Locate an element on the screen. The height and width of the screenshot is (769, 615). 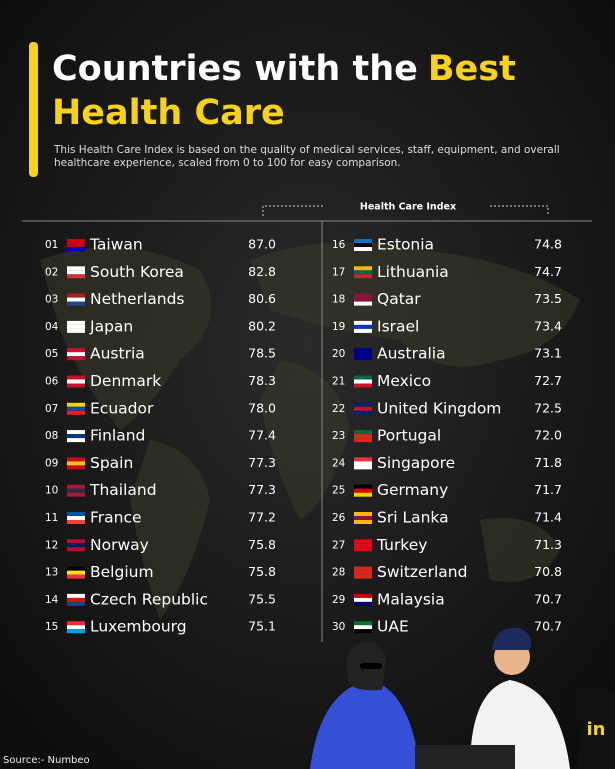
index-value: 77.2 is located at coordinates (262, 517).